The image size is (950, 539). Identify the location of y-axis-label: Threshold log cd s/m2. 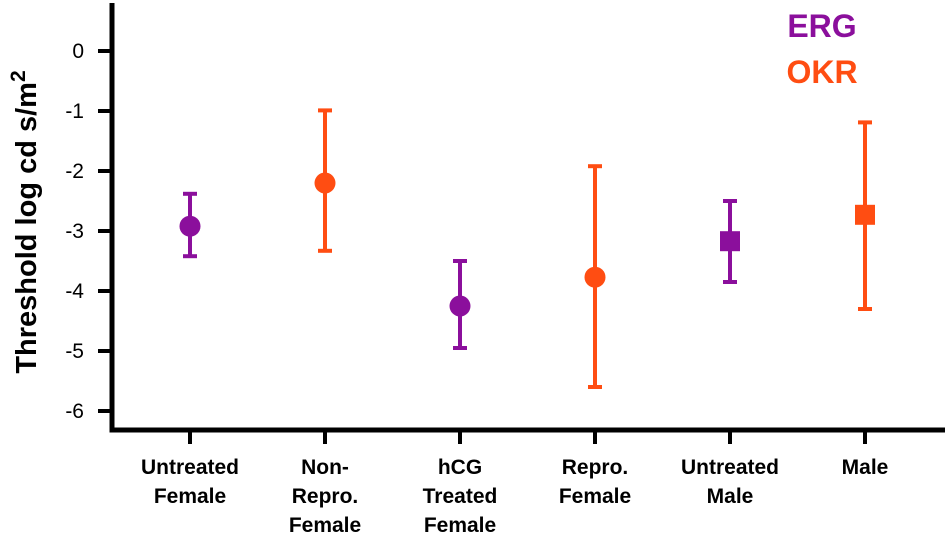
(25, 221).